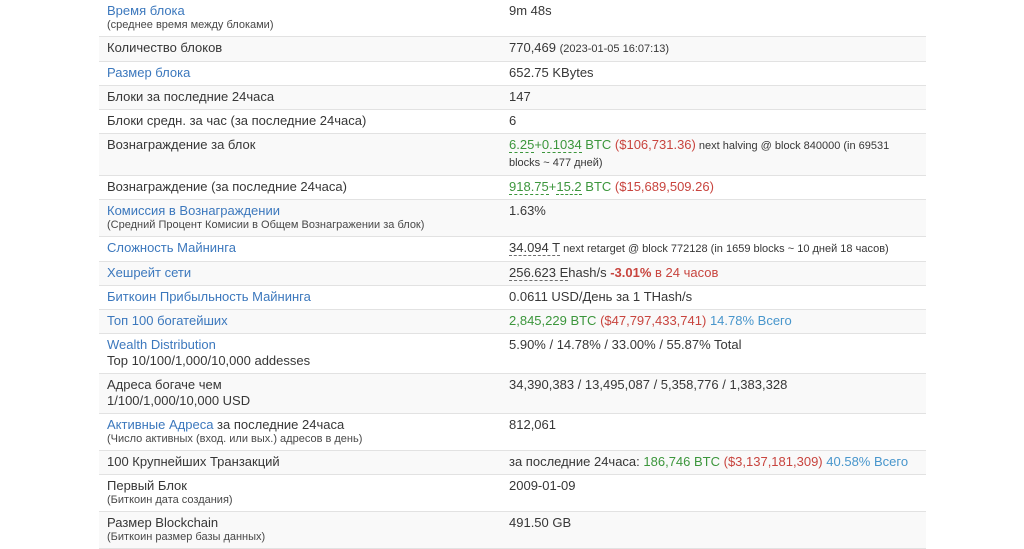 The image size is (1024, 549). I want to click on row-value-active-addresses: 812,061, so click(713, 432).